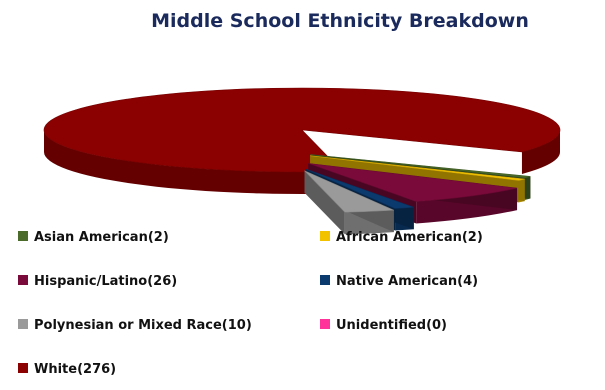  Describe the element at coordinates (23, 368) in the screenshot. I see `legend-swatch-white` at that location.